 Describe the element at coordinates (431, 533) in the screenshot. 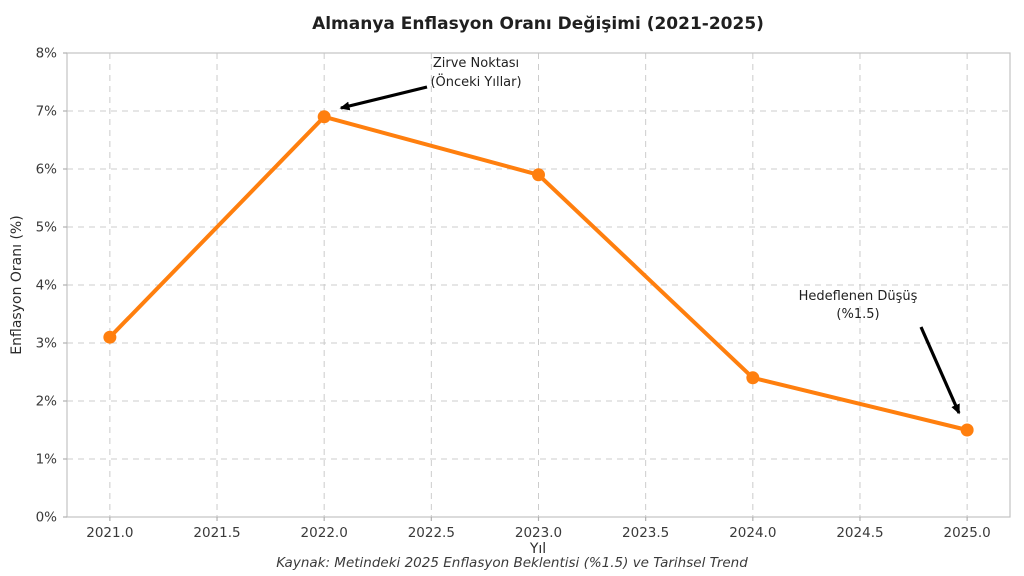

I see `x-tick-label: 2022.5` at that location.